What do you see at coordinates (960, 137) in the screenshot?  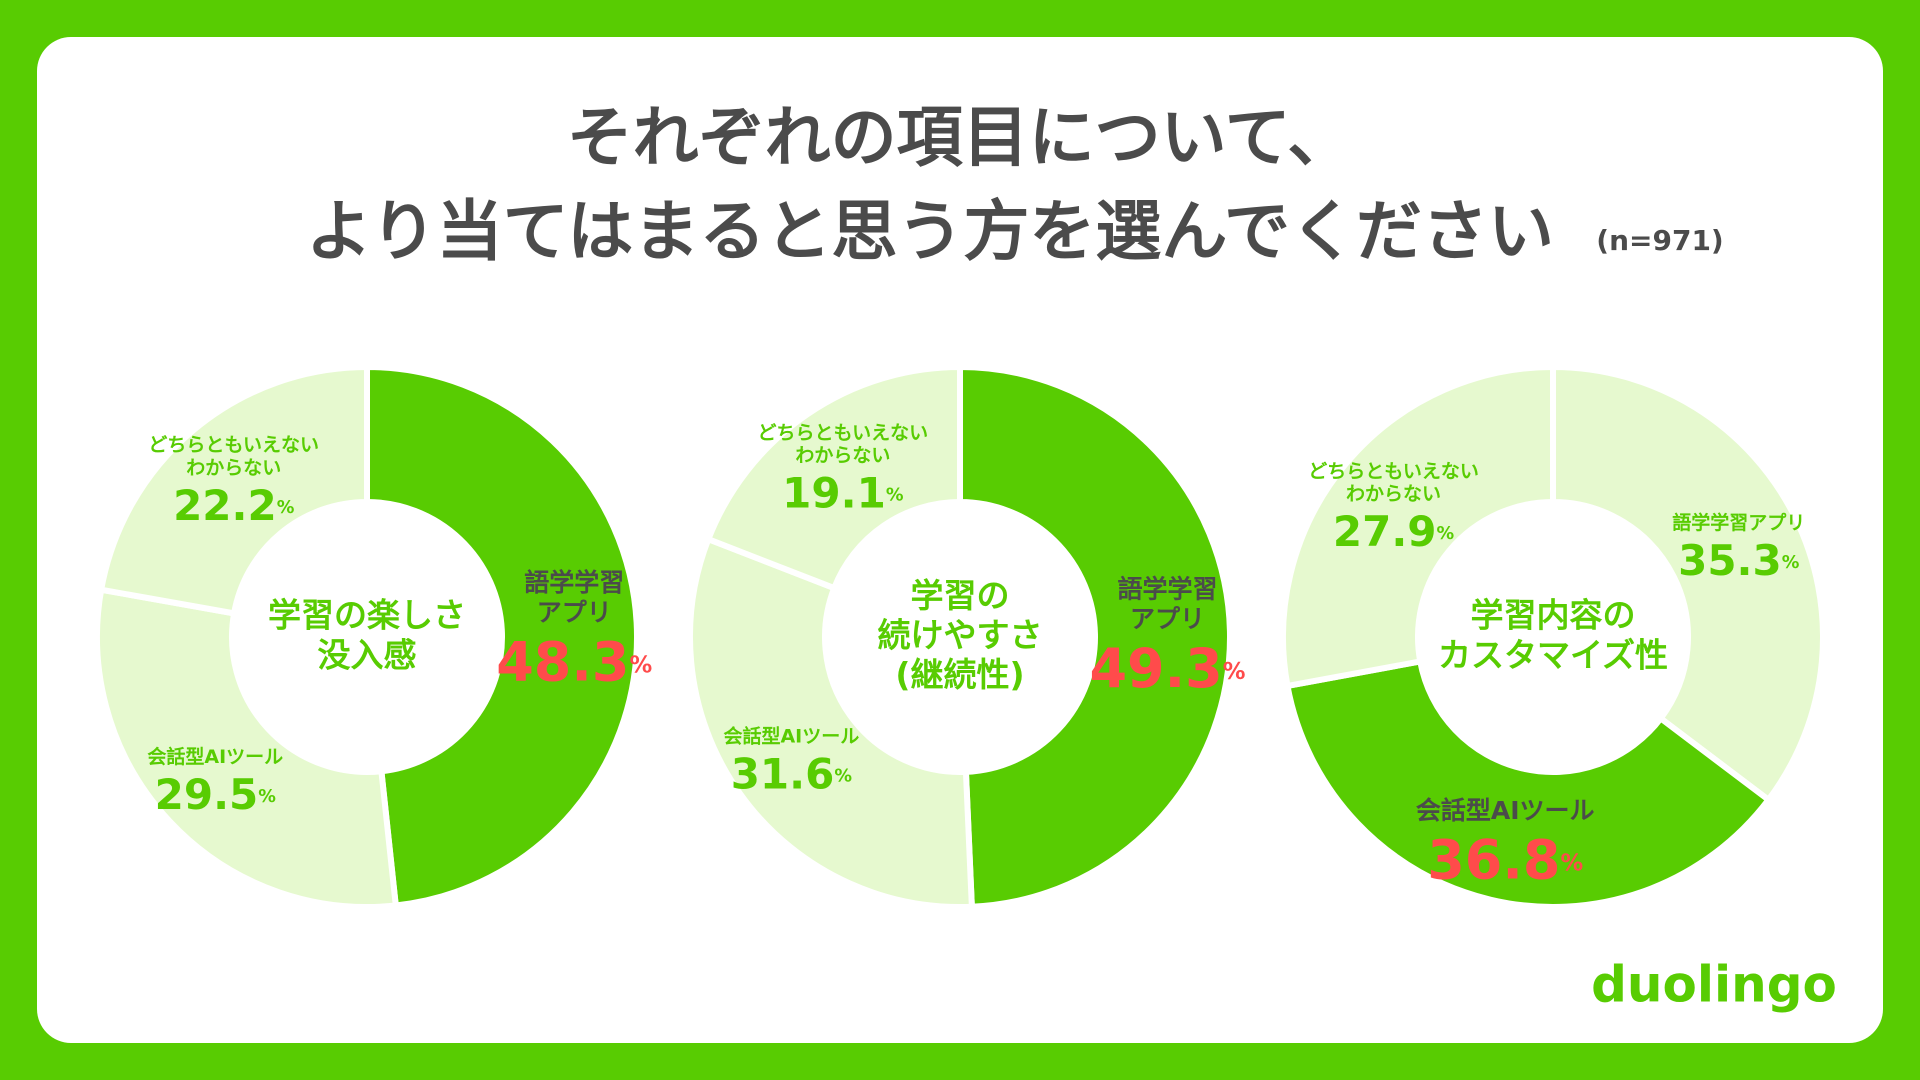 I see `title-line: それぞれの項目について、` at bounding box center [960, 137].